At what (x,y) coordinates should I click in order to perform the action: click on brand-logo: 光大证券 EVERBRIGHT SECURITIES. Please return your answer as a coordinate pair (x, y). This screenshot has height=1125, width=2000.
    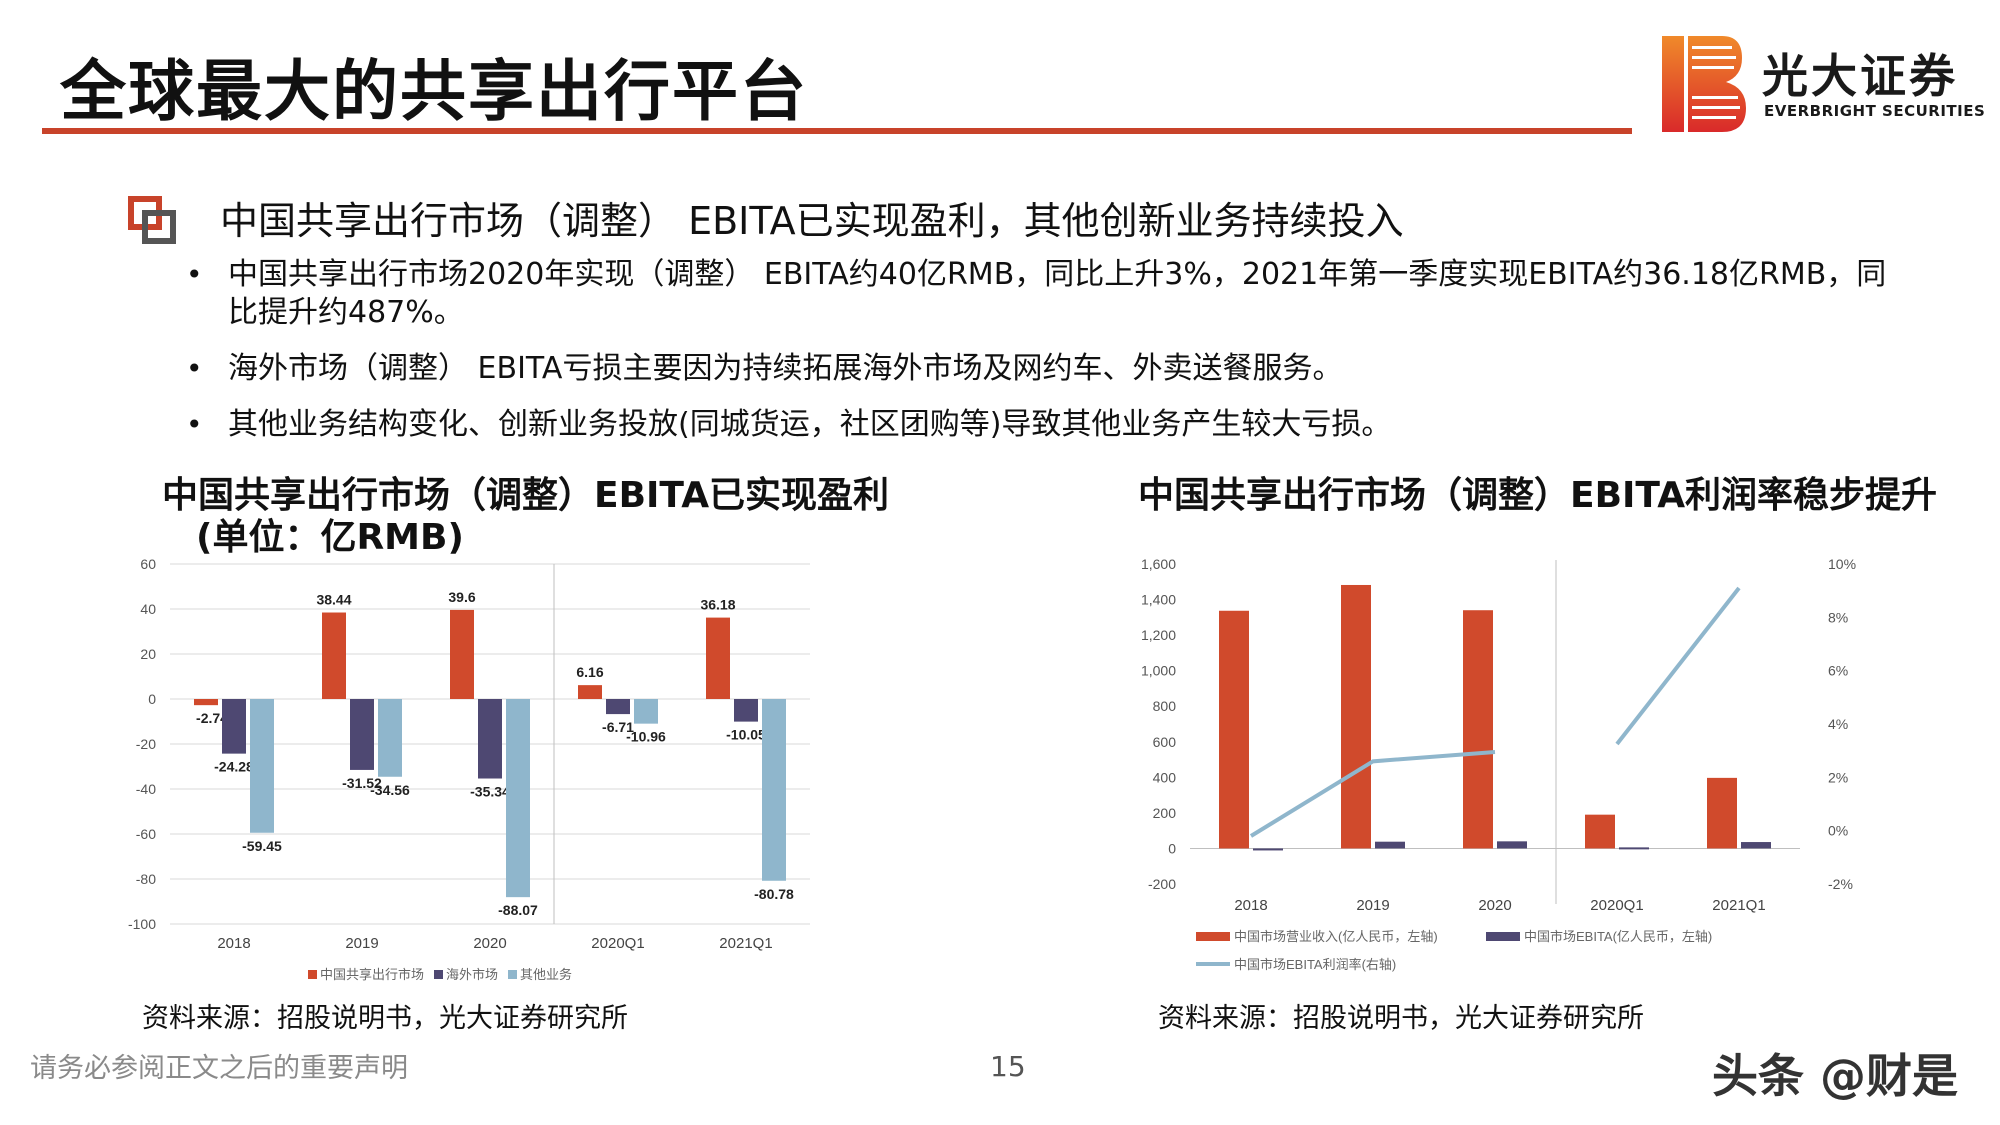
    Looking at the image, I should click on (1824, 84).